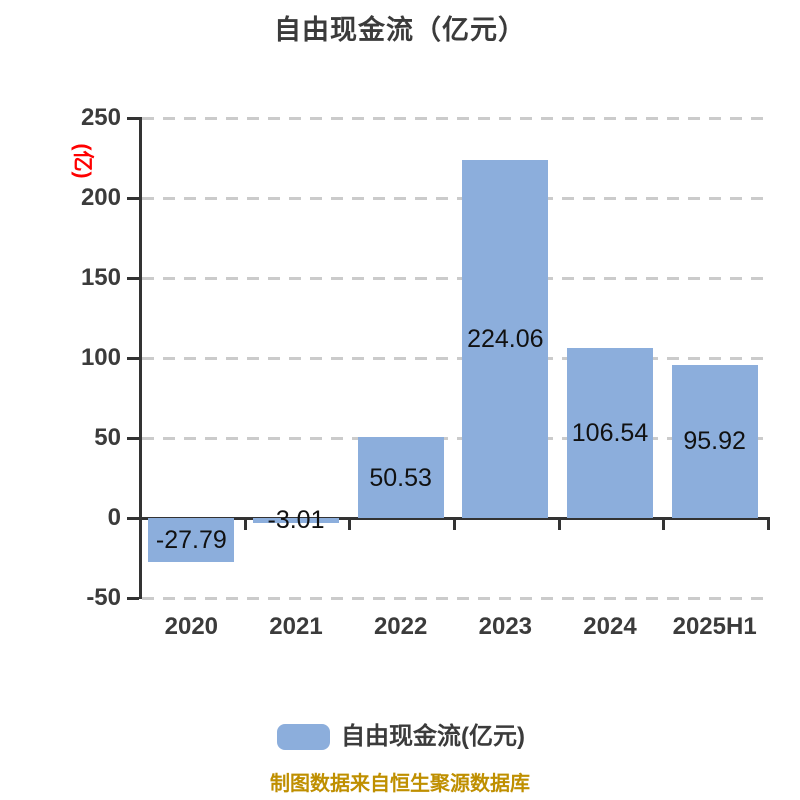 This screenshot has height=800, width=800. I want to click on bar-value-label-2024: 106.54, so click(610, 432).